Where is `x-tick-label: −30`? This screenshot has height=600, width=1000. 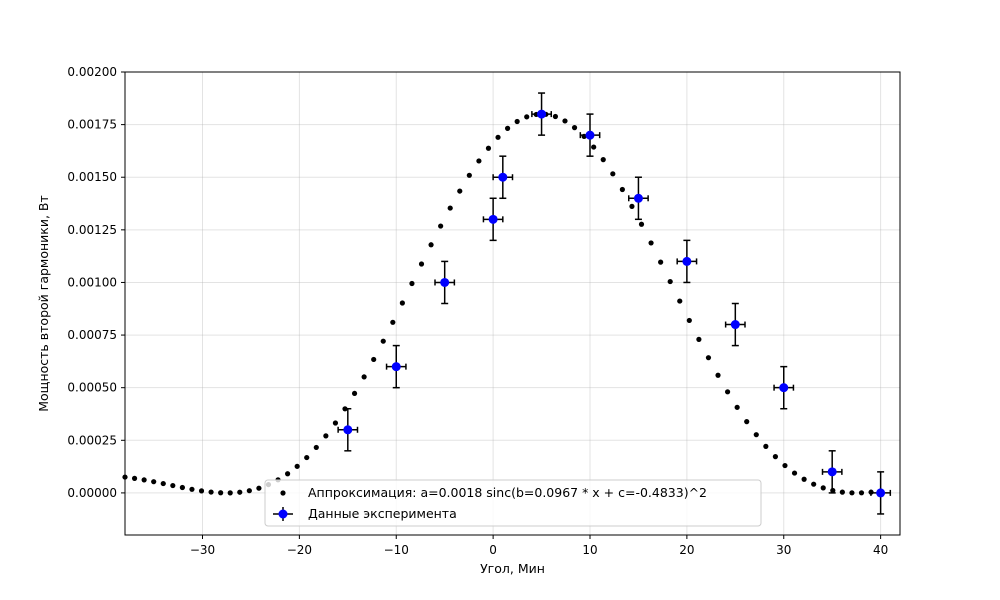 x-tick-label: −30 is located at coordinates (202, 550).